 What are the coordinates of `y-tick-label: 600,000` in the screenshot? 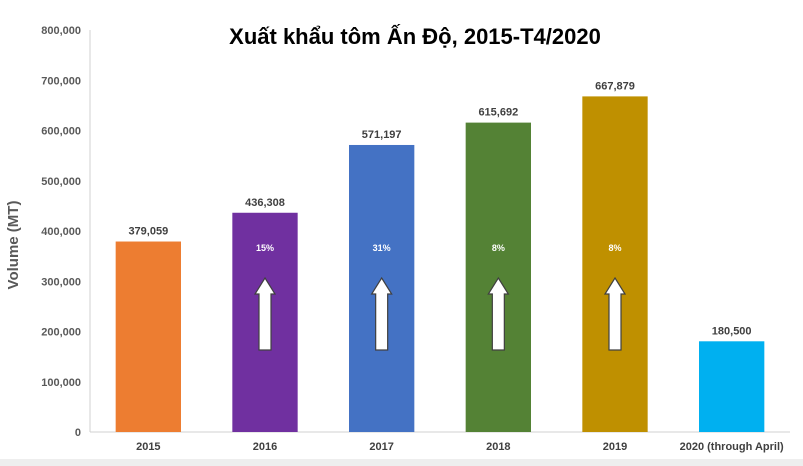 It's located at (61, 132).